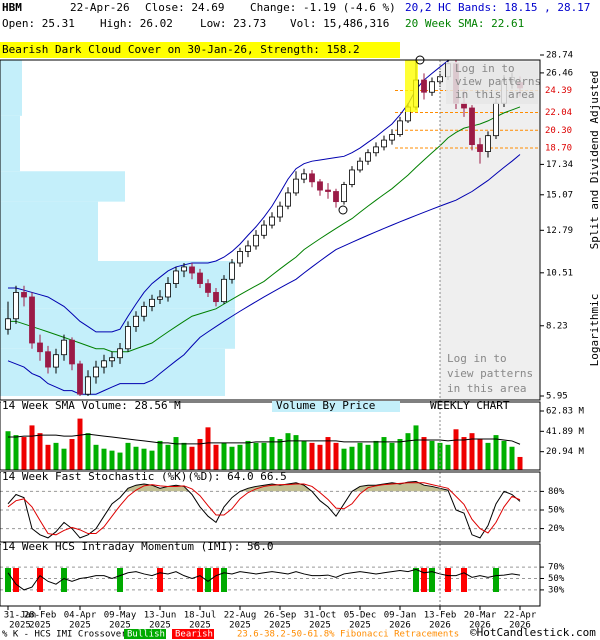 This screenshot has width=600, height=640. What do you see at coordinates (533, 632) in the screenshot?
I see `copyright: ©HotCandlestick.com` at bounding box center [533, 632].